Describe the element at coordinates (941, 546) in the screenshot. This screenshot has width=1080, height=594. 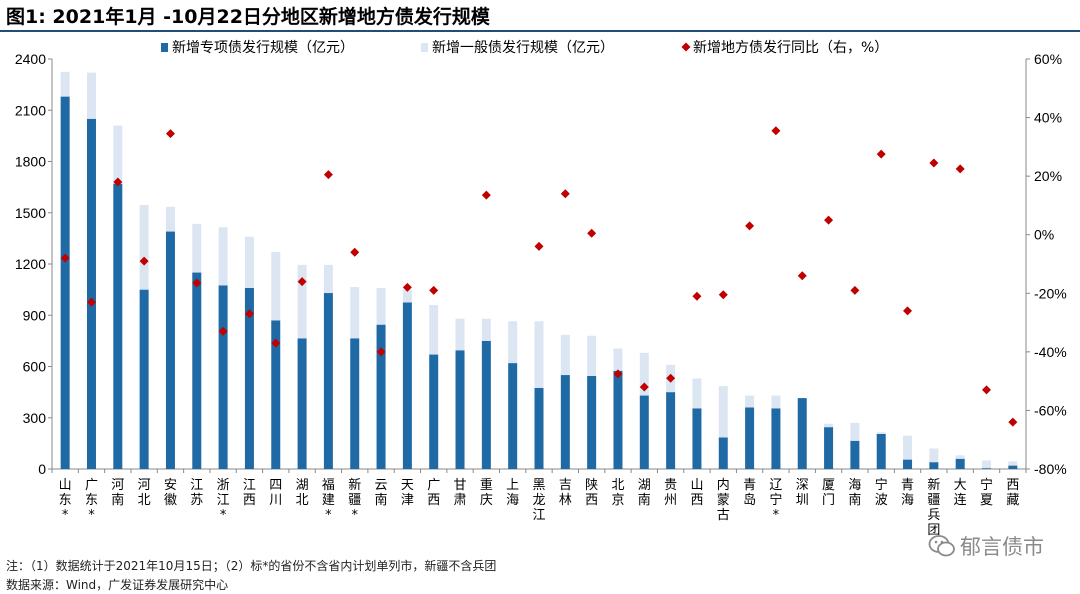
I see `wechat-icon` at that location.